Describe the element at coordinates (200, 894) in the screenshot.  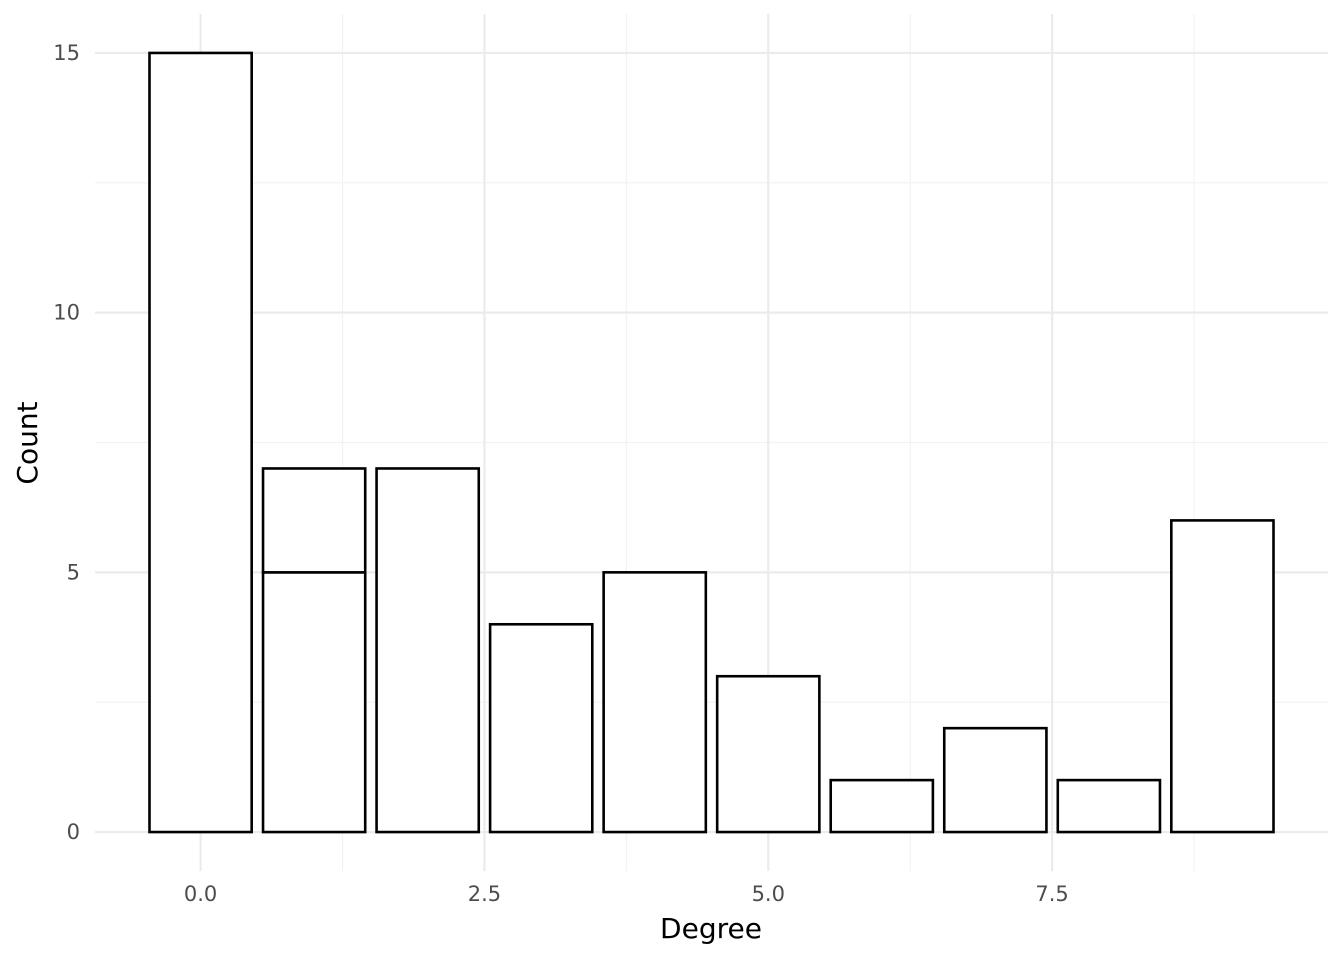
I see `x-tick-label: 0.0` at that location.